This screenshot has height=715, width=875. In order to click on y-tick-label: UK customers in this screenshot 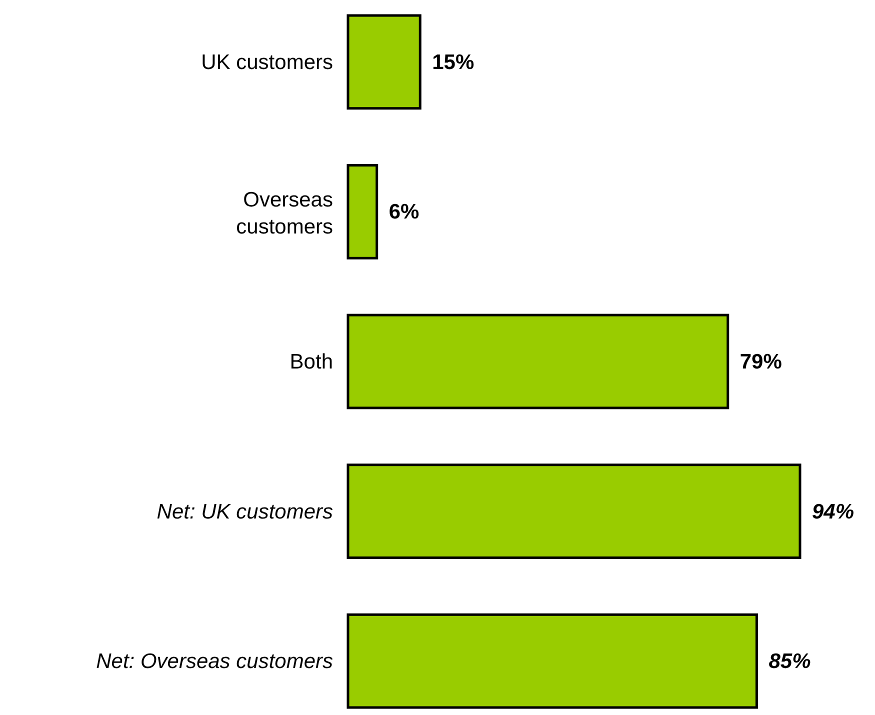, I will do `click(267, 62)`.